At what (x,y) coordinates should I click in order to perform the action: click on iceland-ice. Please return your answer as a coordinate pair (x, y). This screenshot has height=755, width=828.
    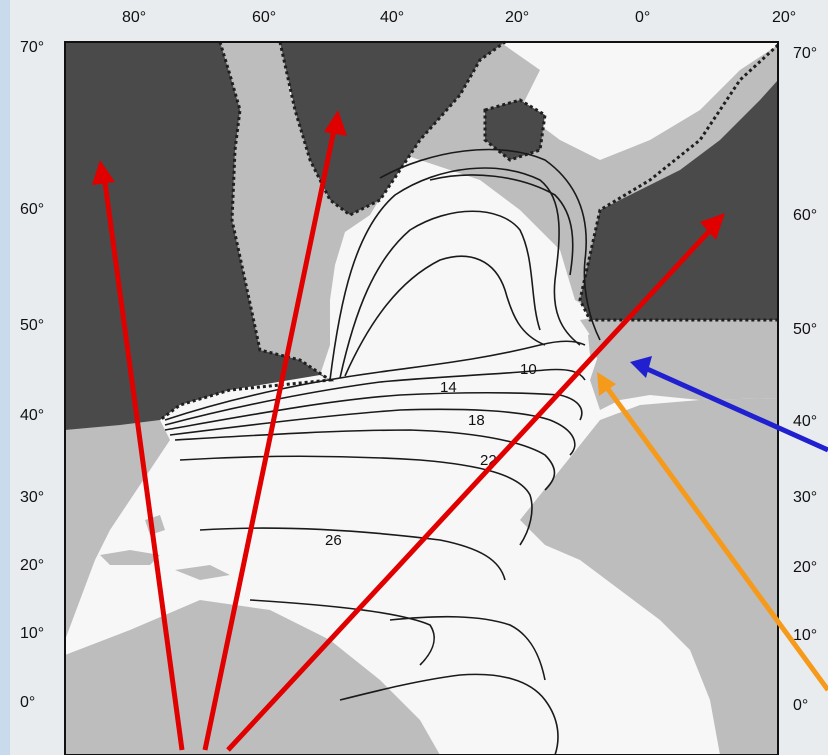
    Looking at the image, I should click on (515, 130).